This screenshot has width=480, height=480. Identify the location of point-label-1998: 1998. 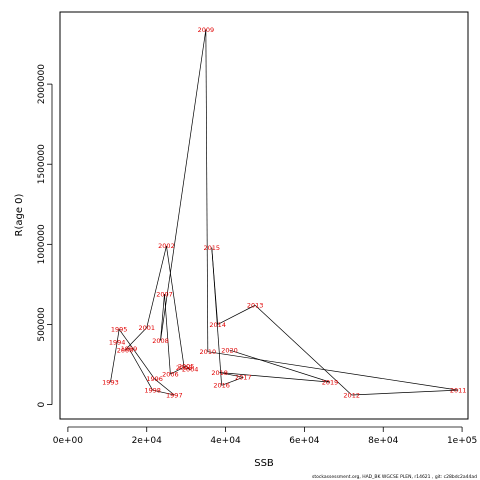
(152, 390).